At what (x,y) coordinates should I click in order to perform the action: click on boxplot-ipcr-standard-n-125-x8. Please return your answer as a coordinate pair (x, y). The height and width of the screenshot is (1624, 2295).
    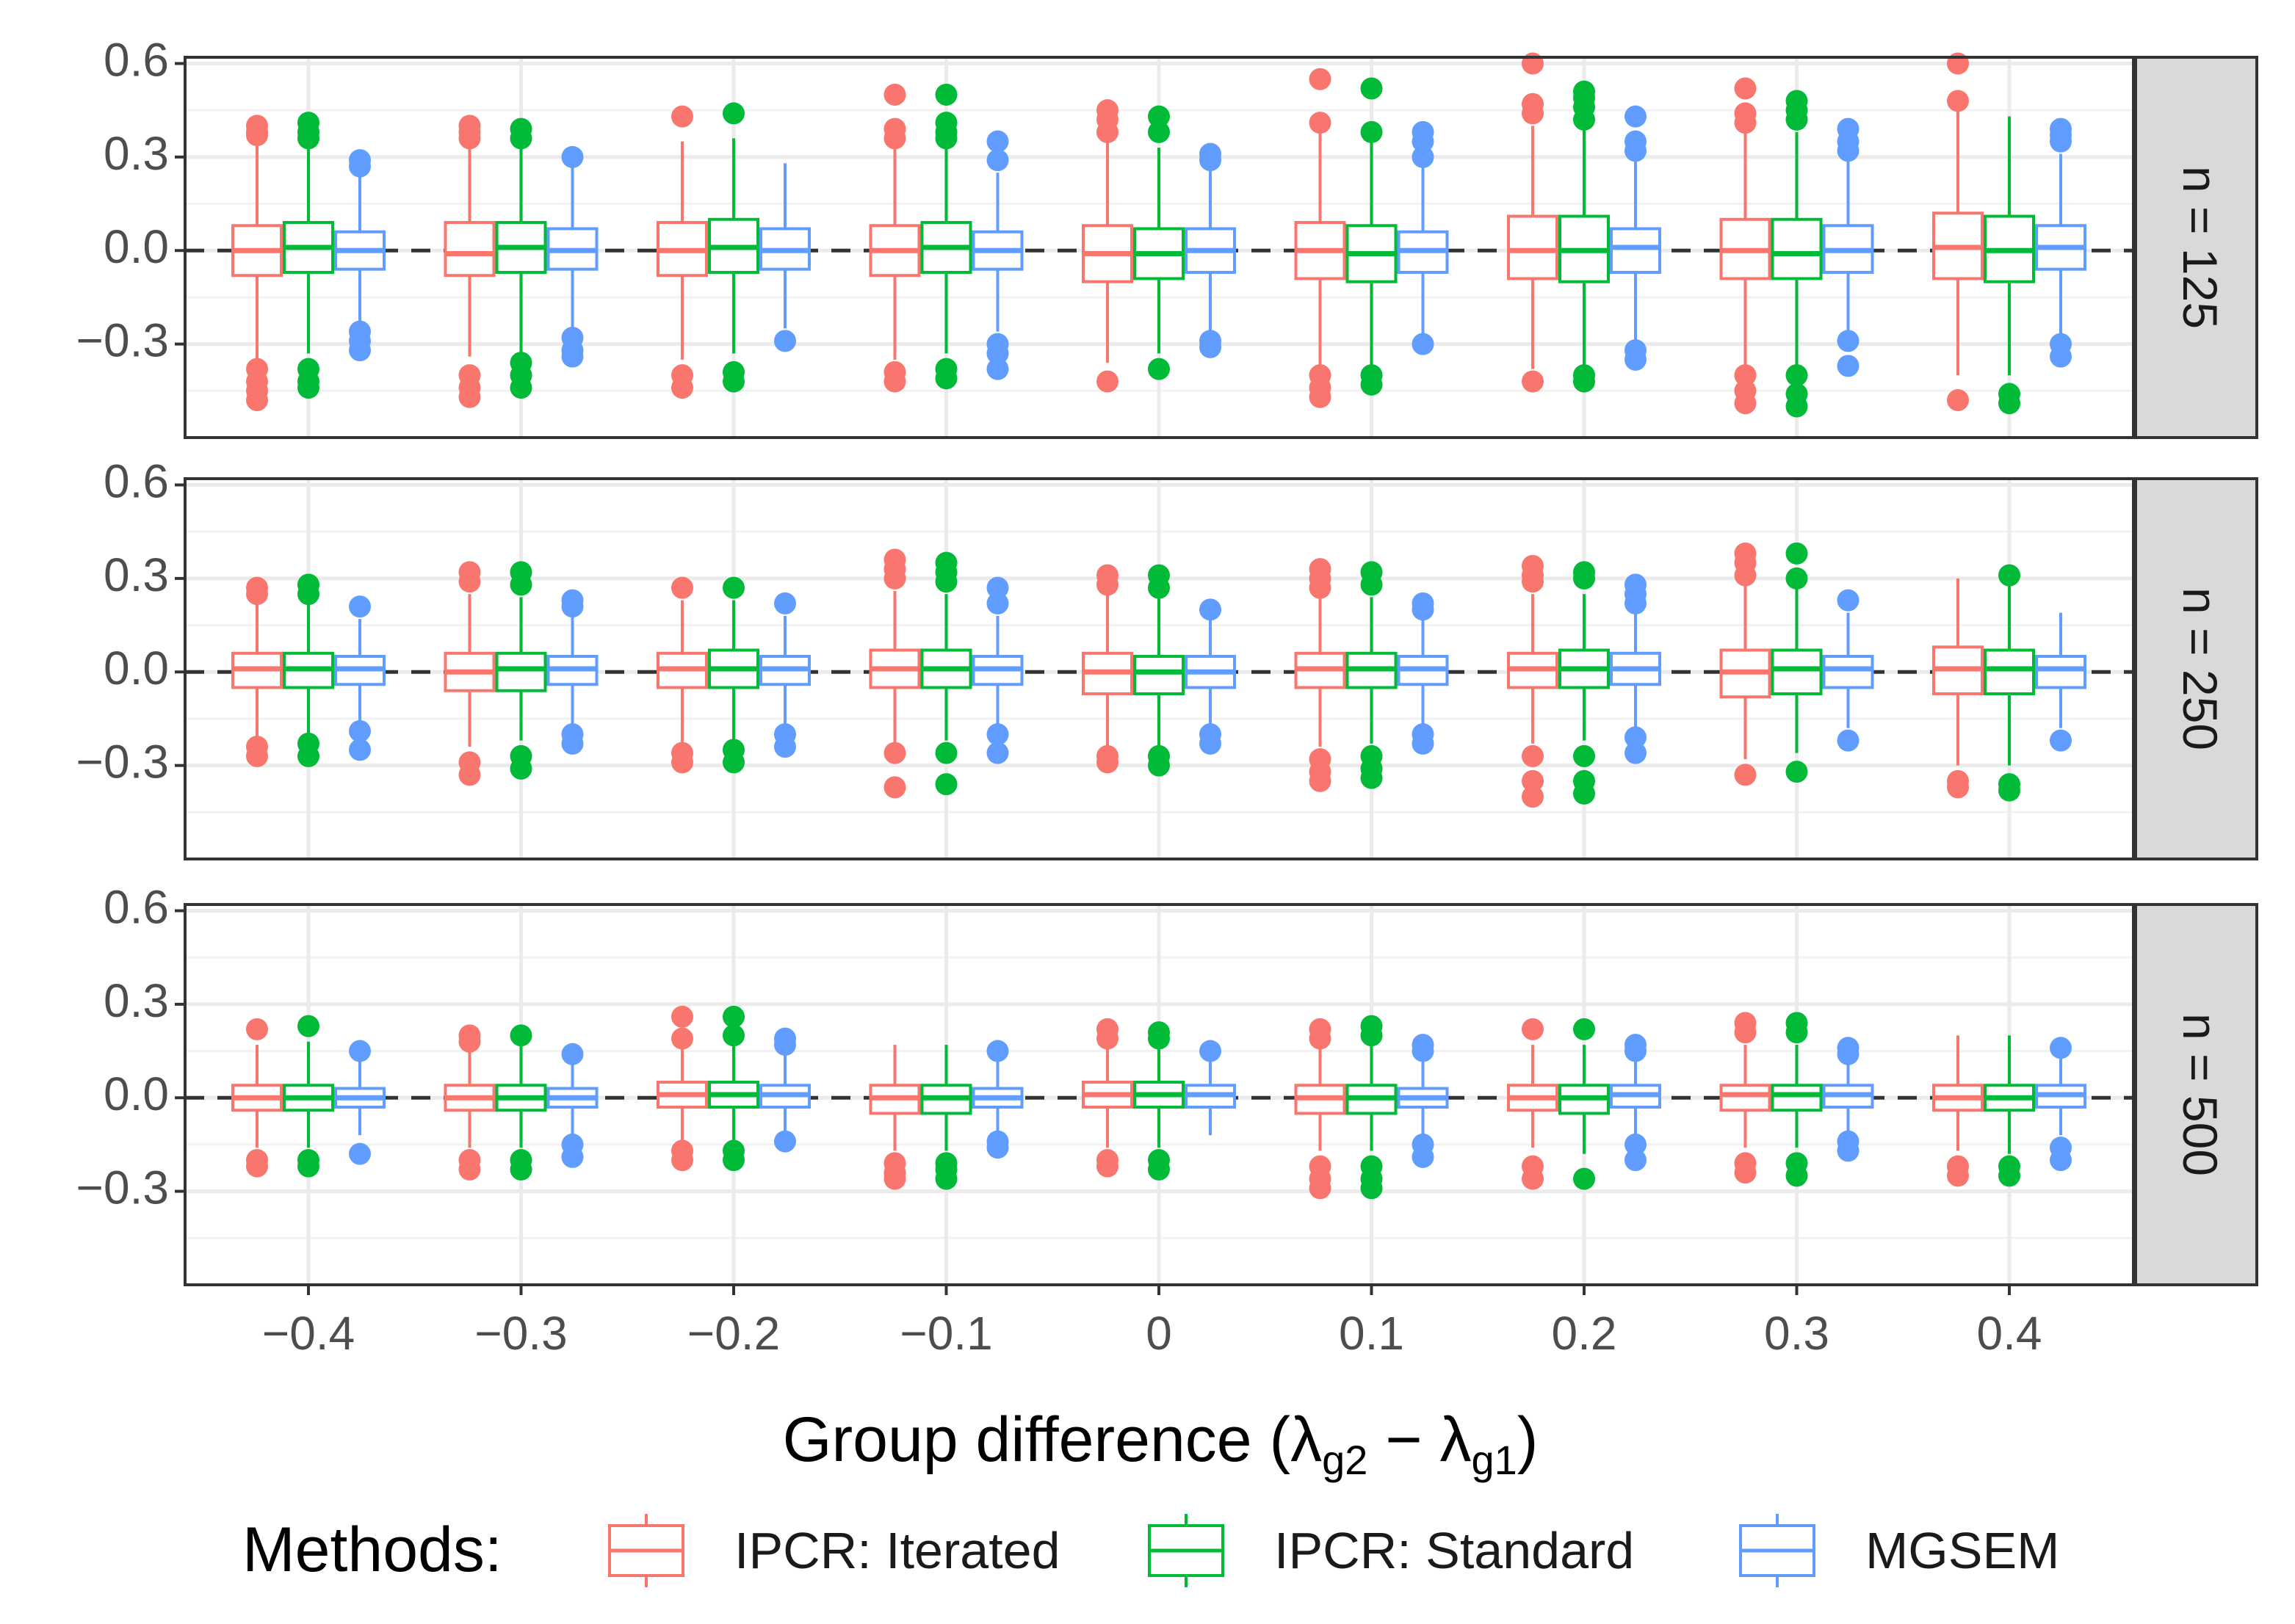
    Looking at the image, I should click on (2009, 265).